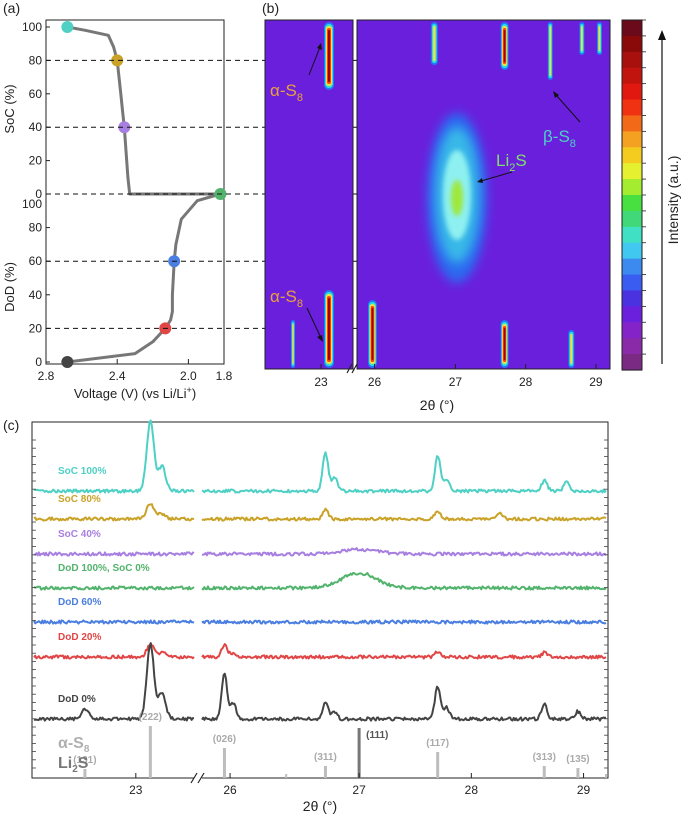 The height and width of the screenshot is (818, 685). I want to click on panel-b-tick-label: 27, so click(456, 382).